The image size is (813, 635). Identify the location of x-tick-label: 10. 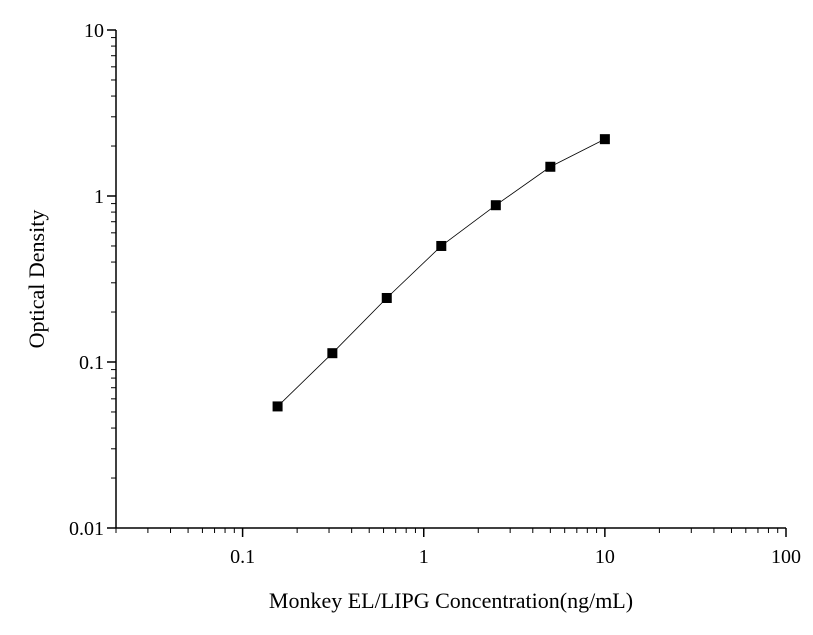
(605, 557).